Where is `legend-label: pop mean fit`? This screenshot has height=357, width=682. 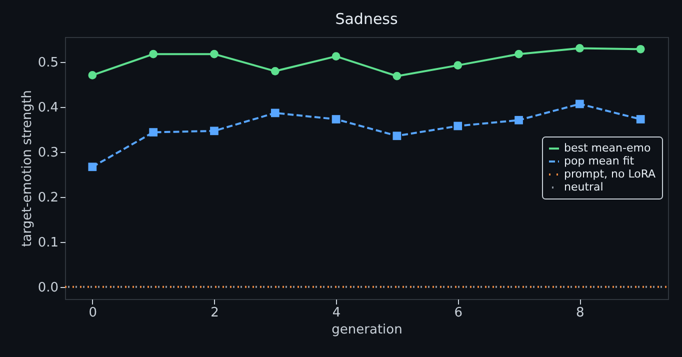 legend-label: pop mean fit is located at coordinates (599, 161).